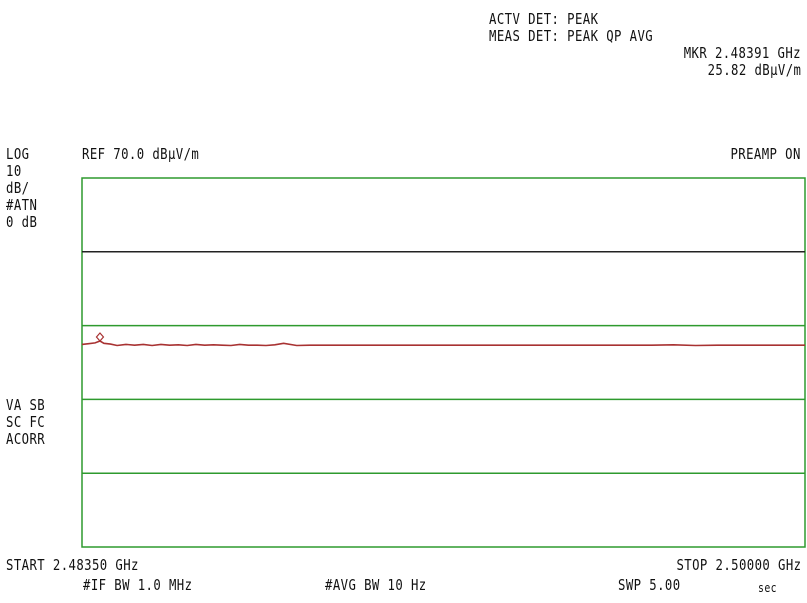  I want to click on marker-level-readout: 25.82 dBµV/m, so click(754, 70).